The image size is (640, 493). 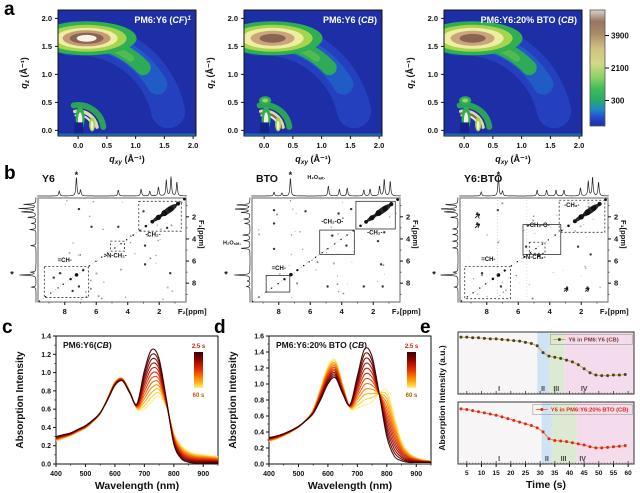 What do you see at coordinates (232, 243) in the screenshot?
I see `h2o-label: H₂Oₛₐₜ.` at bounding box center [232, 243].